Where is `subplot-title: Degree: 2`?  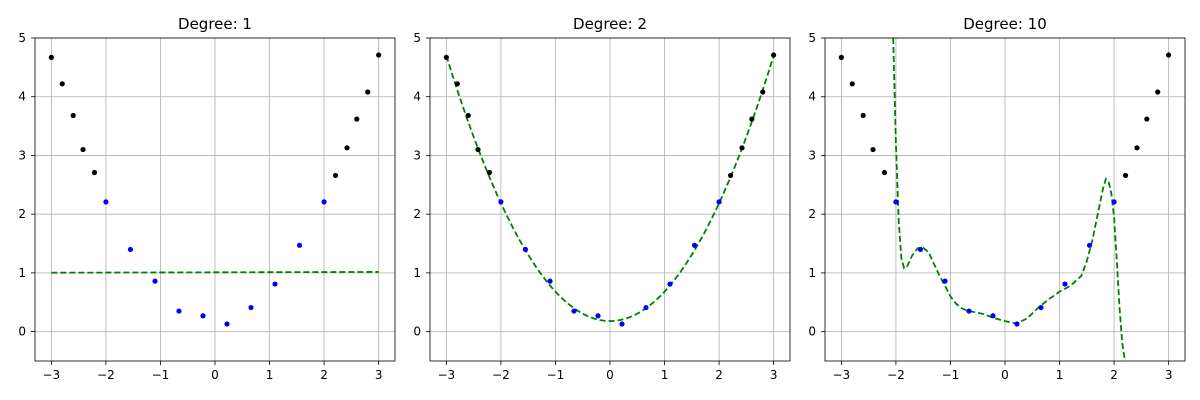
subplot-title: Degree: 2 is located at coordinates (610, 24).